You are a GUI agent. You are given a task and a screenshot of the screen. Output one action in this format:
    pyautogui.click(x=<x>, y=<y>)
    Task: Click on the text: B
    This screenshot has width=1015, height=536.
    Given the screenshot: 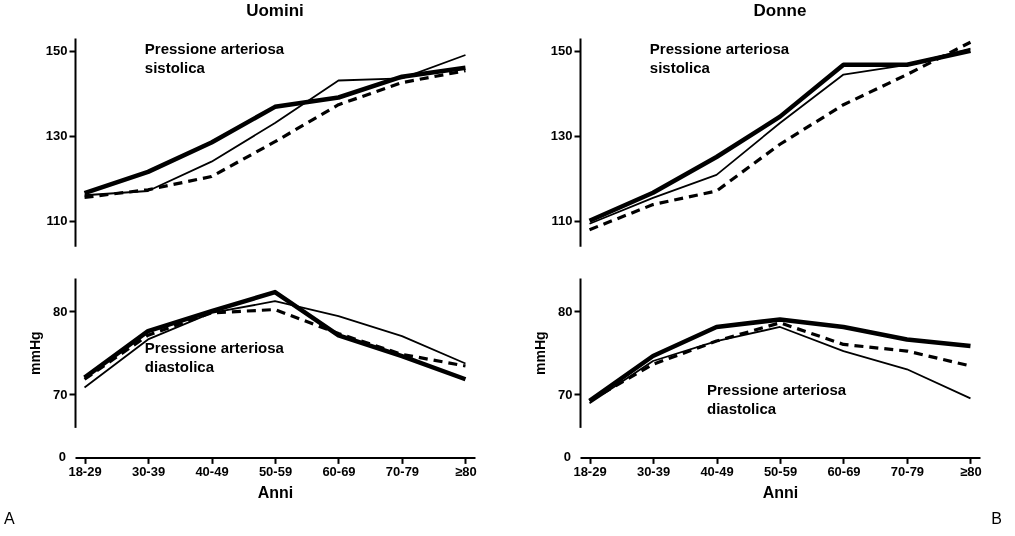 What is the action you would take?
    pyautogui.click(x=996, y=518)
    